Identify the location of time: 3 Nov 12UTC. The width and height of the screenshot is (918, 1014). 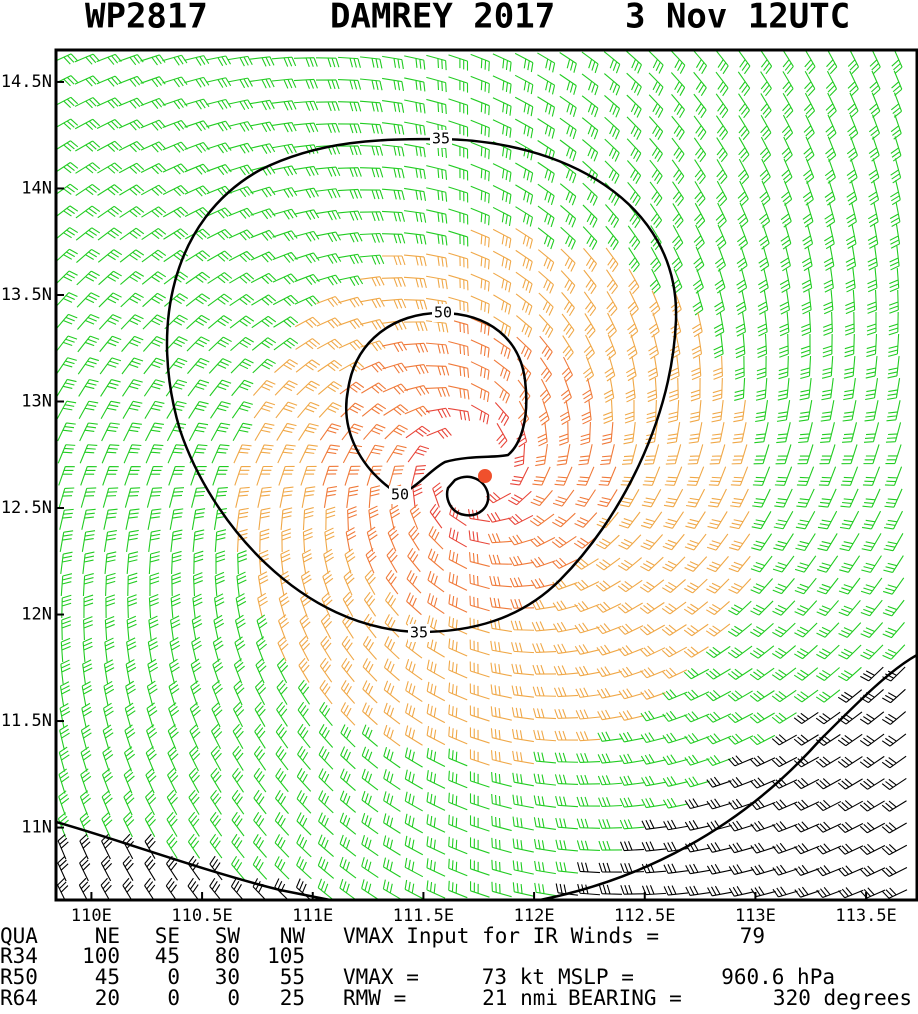
(737, 18).